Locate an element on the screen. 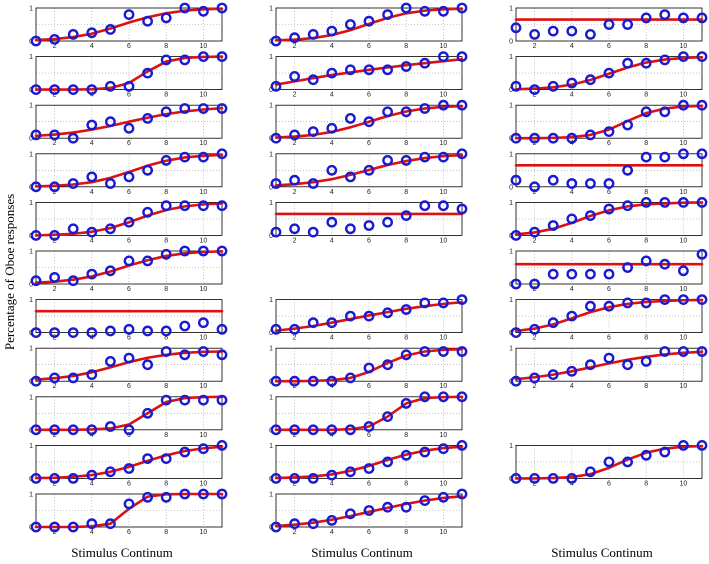 This screenshot has height=564, width=709. panel-c2-r7: 2 4 6 8 10 0 1 is located at coordinates (368, 318).